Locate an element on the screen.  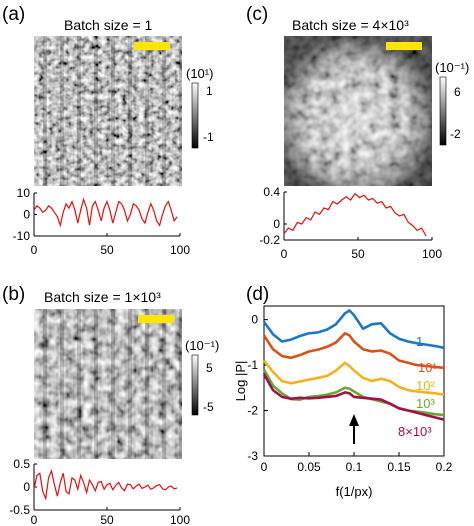
panel-b-image-stripes is located at coordinates (108, 384).